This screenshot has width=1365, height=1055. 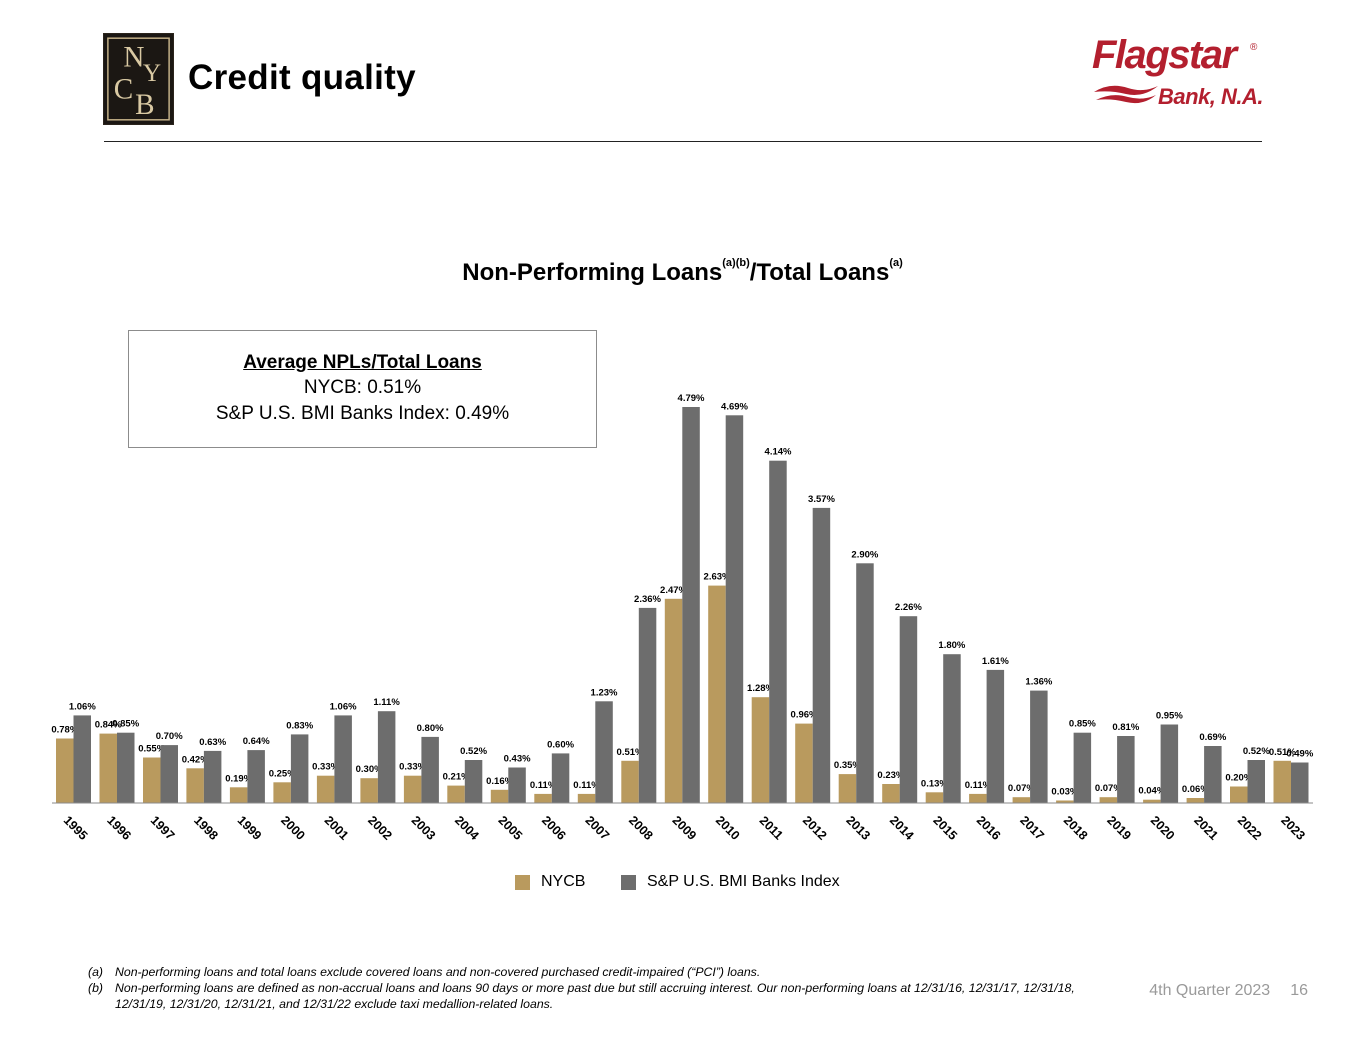 I want to click on bar-index-1995, so click(x=82, y=759).